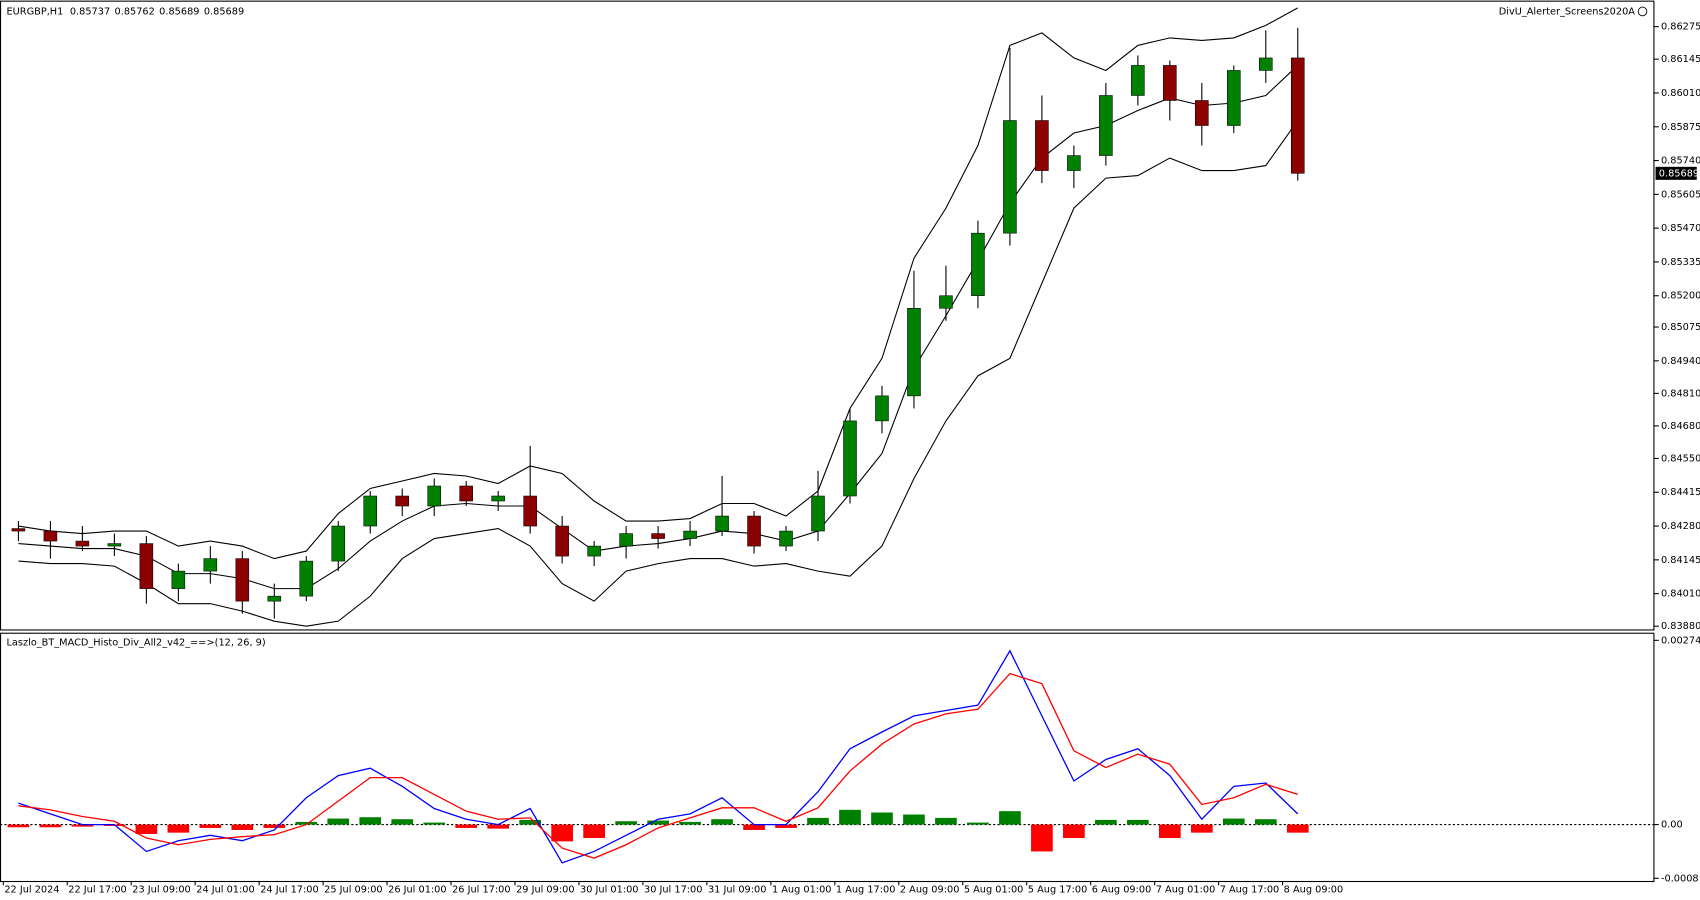 This screenshot has width=1700, height=900. What do you see at coordinates (417, 890) in the screenshot?
I see `x-tick-label: 26 Jul 01:00` at bounding box center [417, 890].